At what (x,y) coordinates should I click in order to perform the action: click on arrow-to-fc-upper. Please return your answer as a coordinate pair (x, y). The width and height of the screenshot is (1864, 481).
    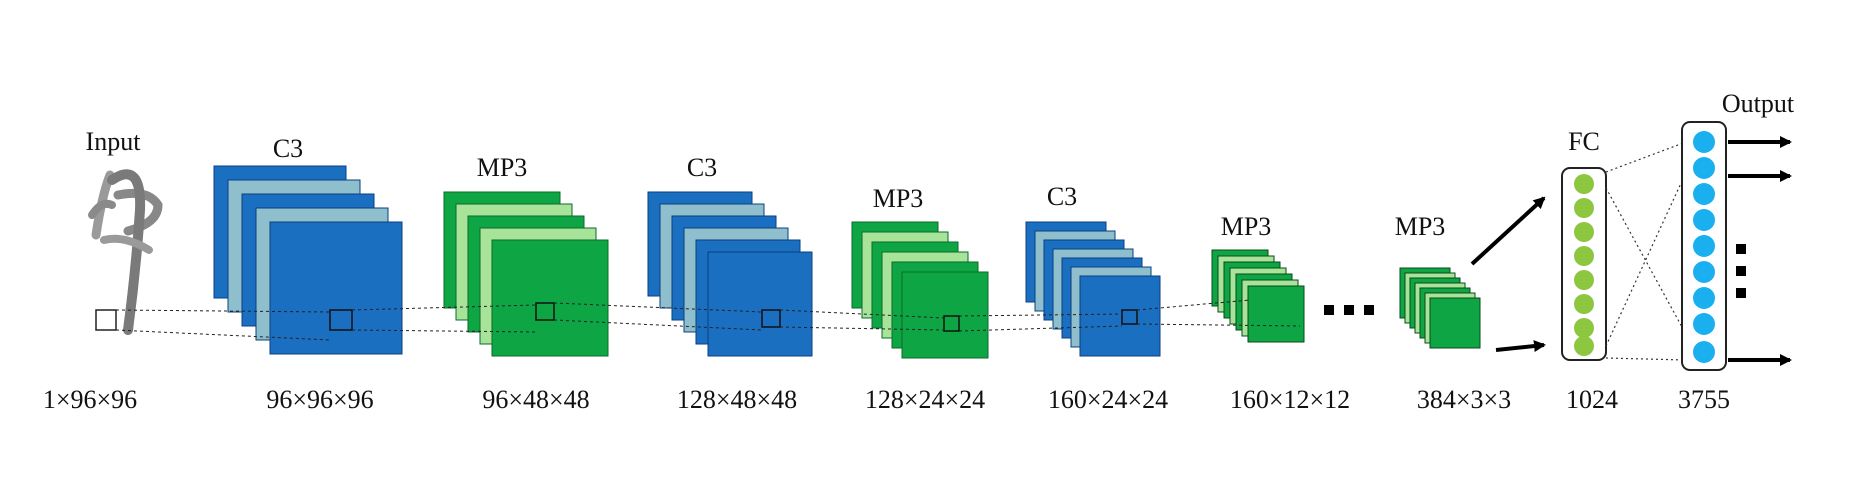
    Looking at the image, I should click on (1508, 231).